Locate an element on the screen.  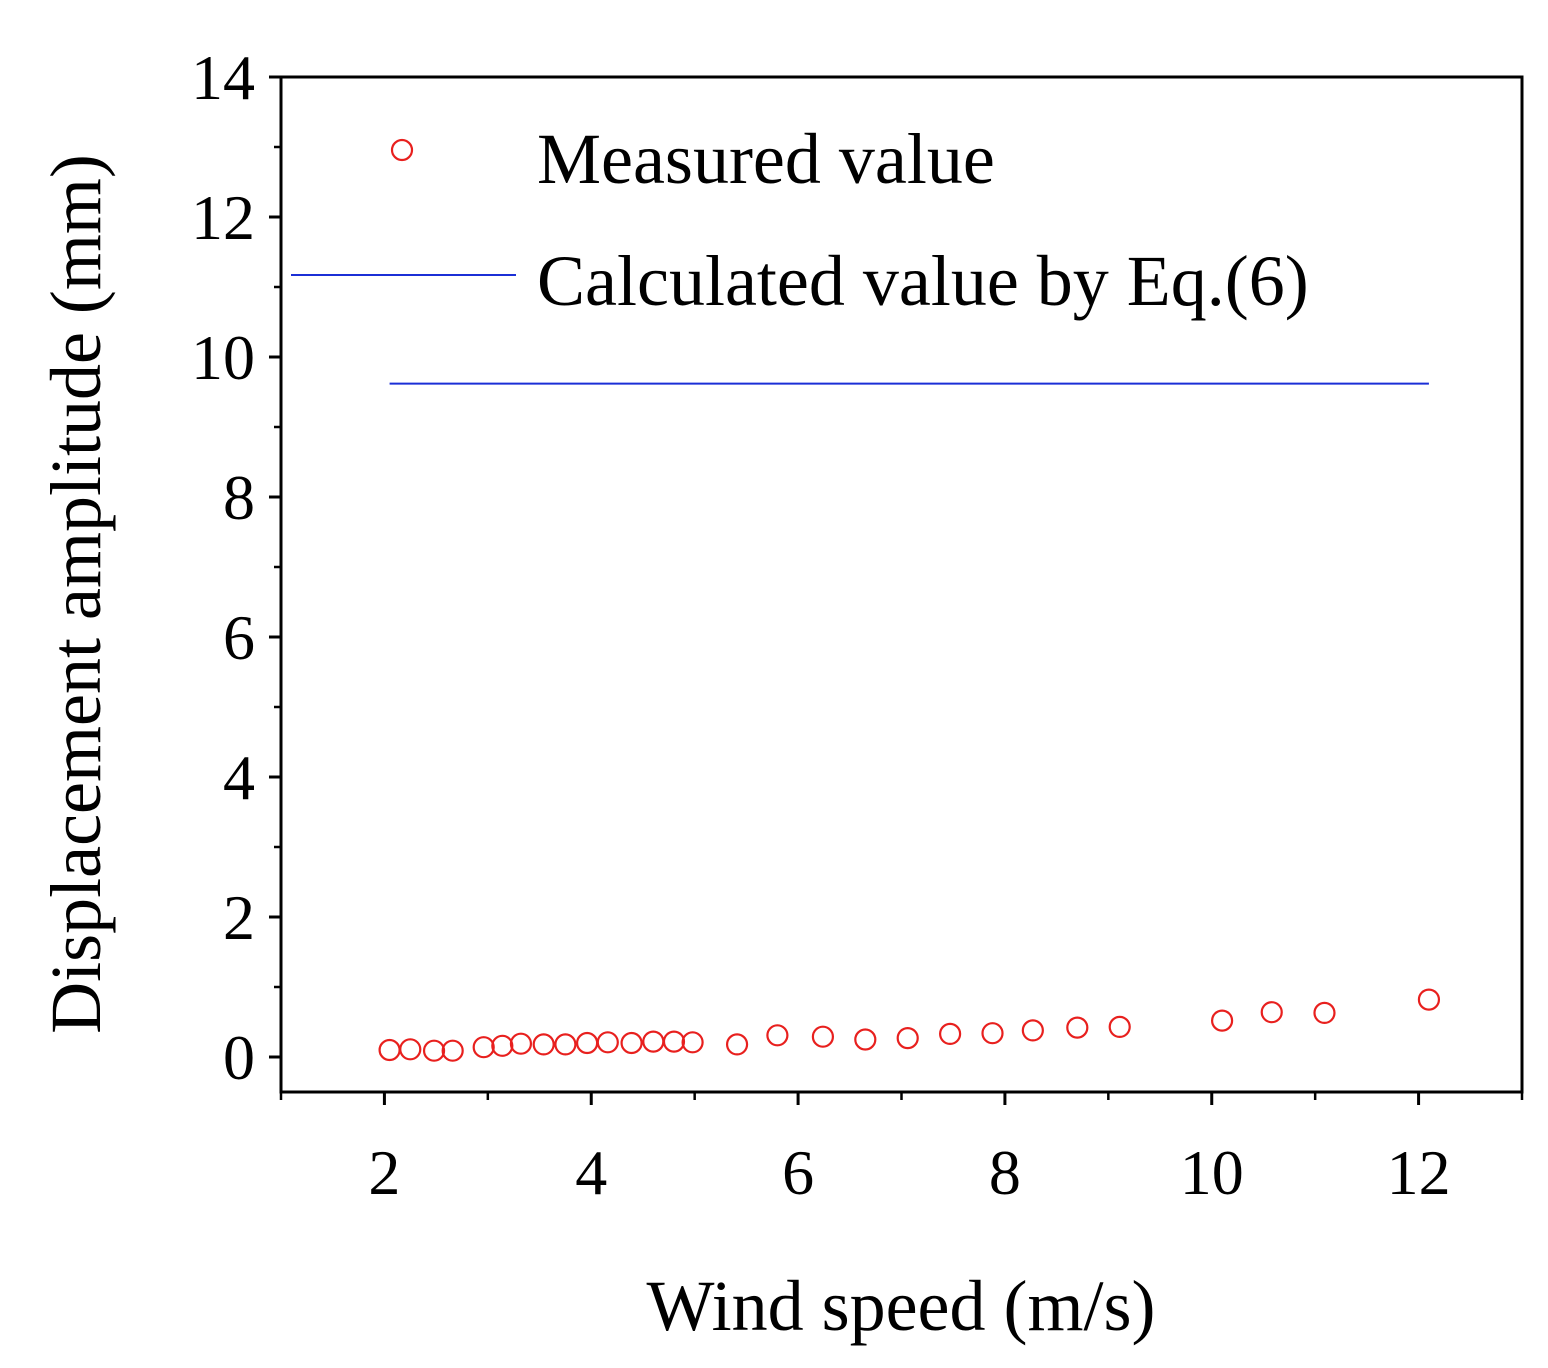
x-tick-label: 6 is located at coordinates (798, 1172).